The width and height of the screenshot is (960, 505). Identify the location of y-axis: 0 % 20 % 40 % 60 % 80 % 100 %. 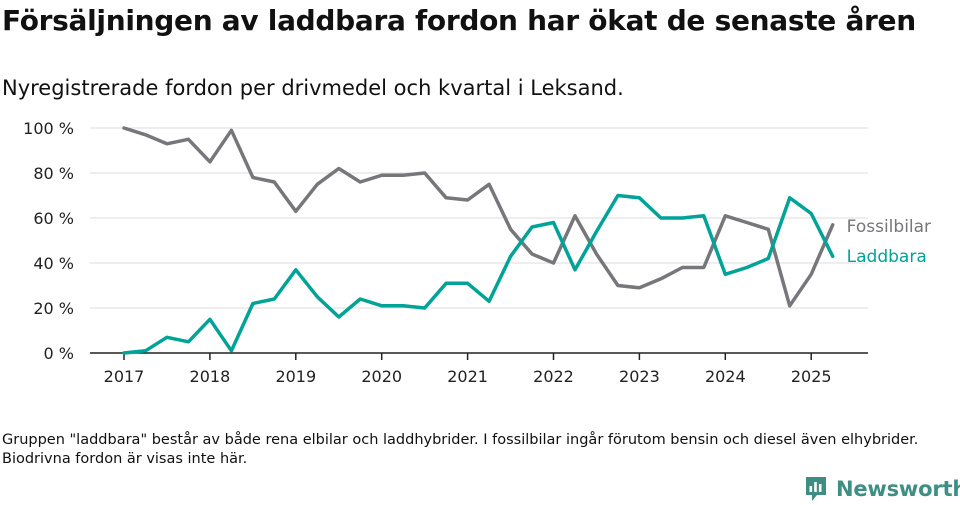
(48, 241).